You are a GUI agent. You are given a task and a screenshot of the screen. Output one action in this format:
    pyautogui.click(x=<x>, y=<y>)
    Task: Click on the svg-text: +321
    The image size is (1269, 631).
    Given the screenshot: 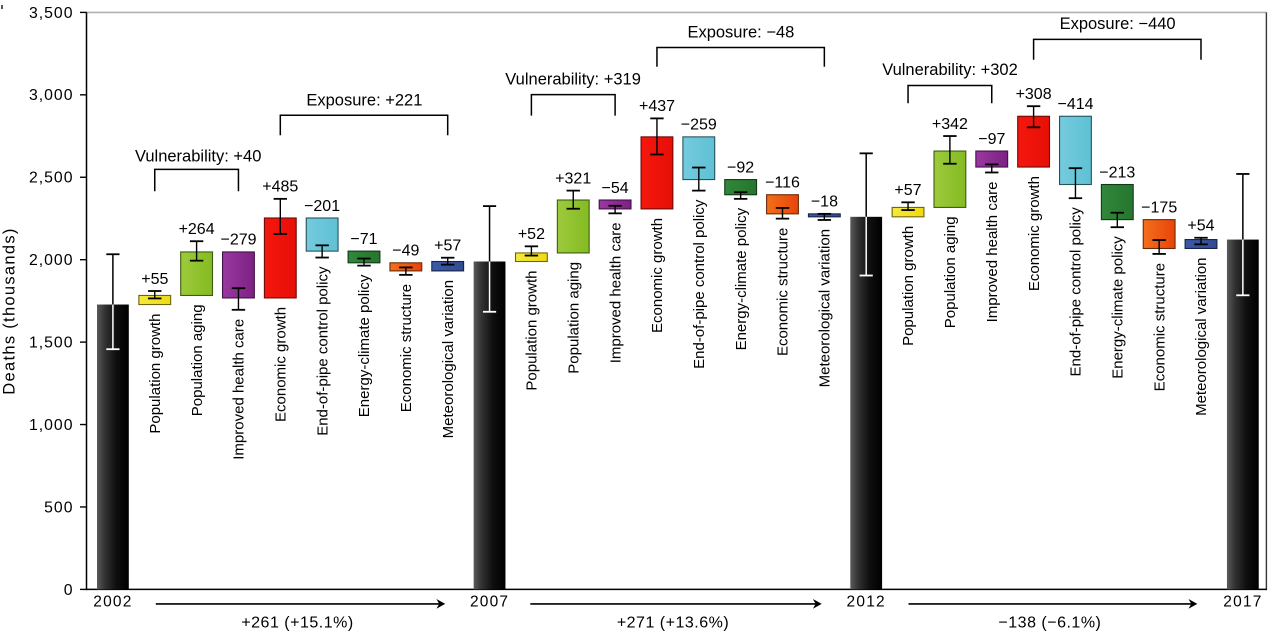 What is the action you would take?
    pyautogui.click(x=573, y=178)
    